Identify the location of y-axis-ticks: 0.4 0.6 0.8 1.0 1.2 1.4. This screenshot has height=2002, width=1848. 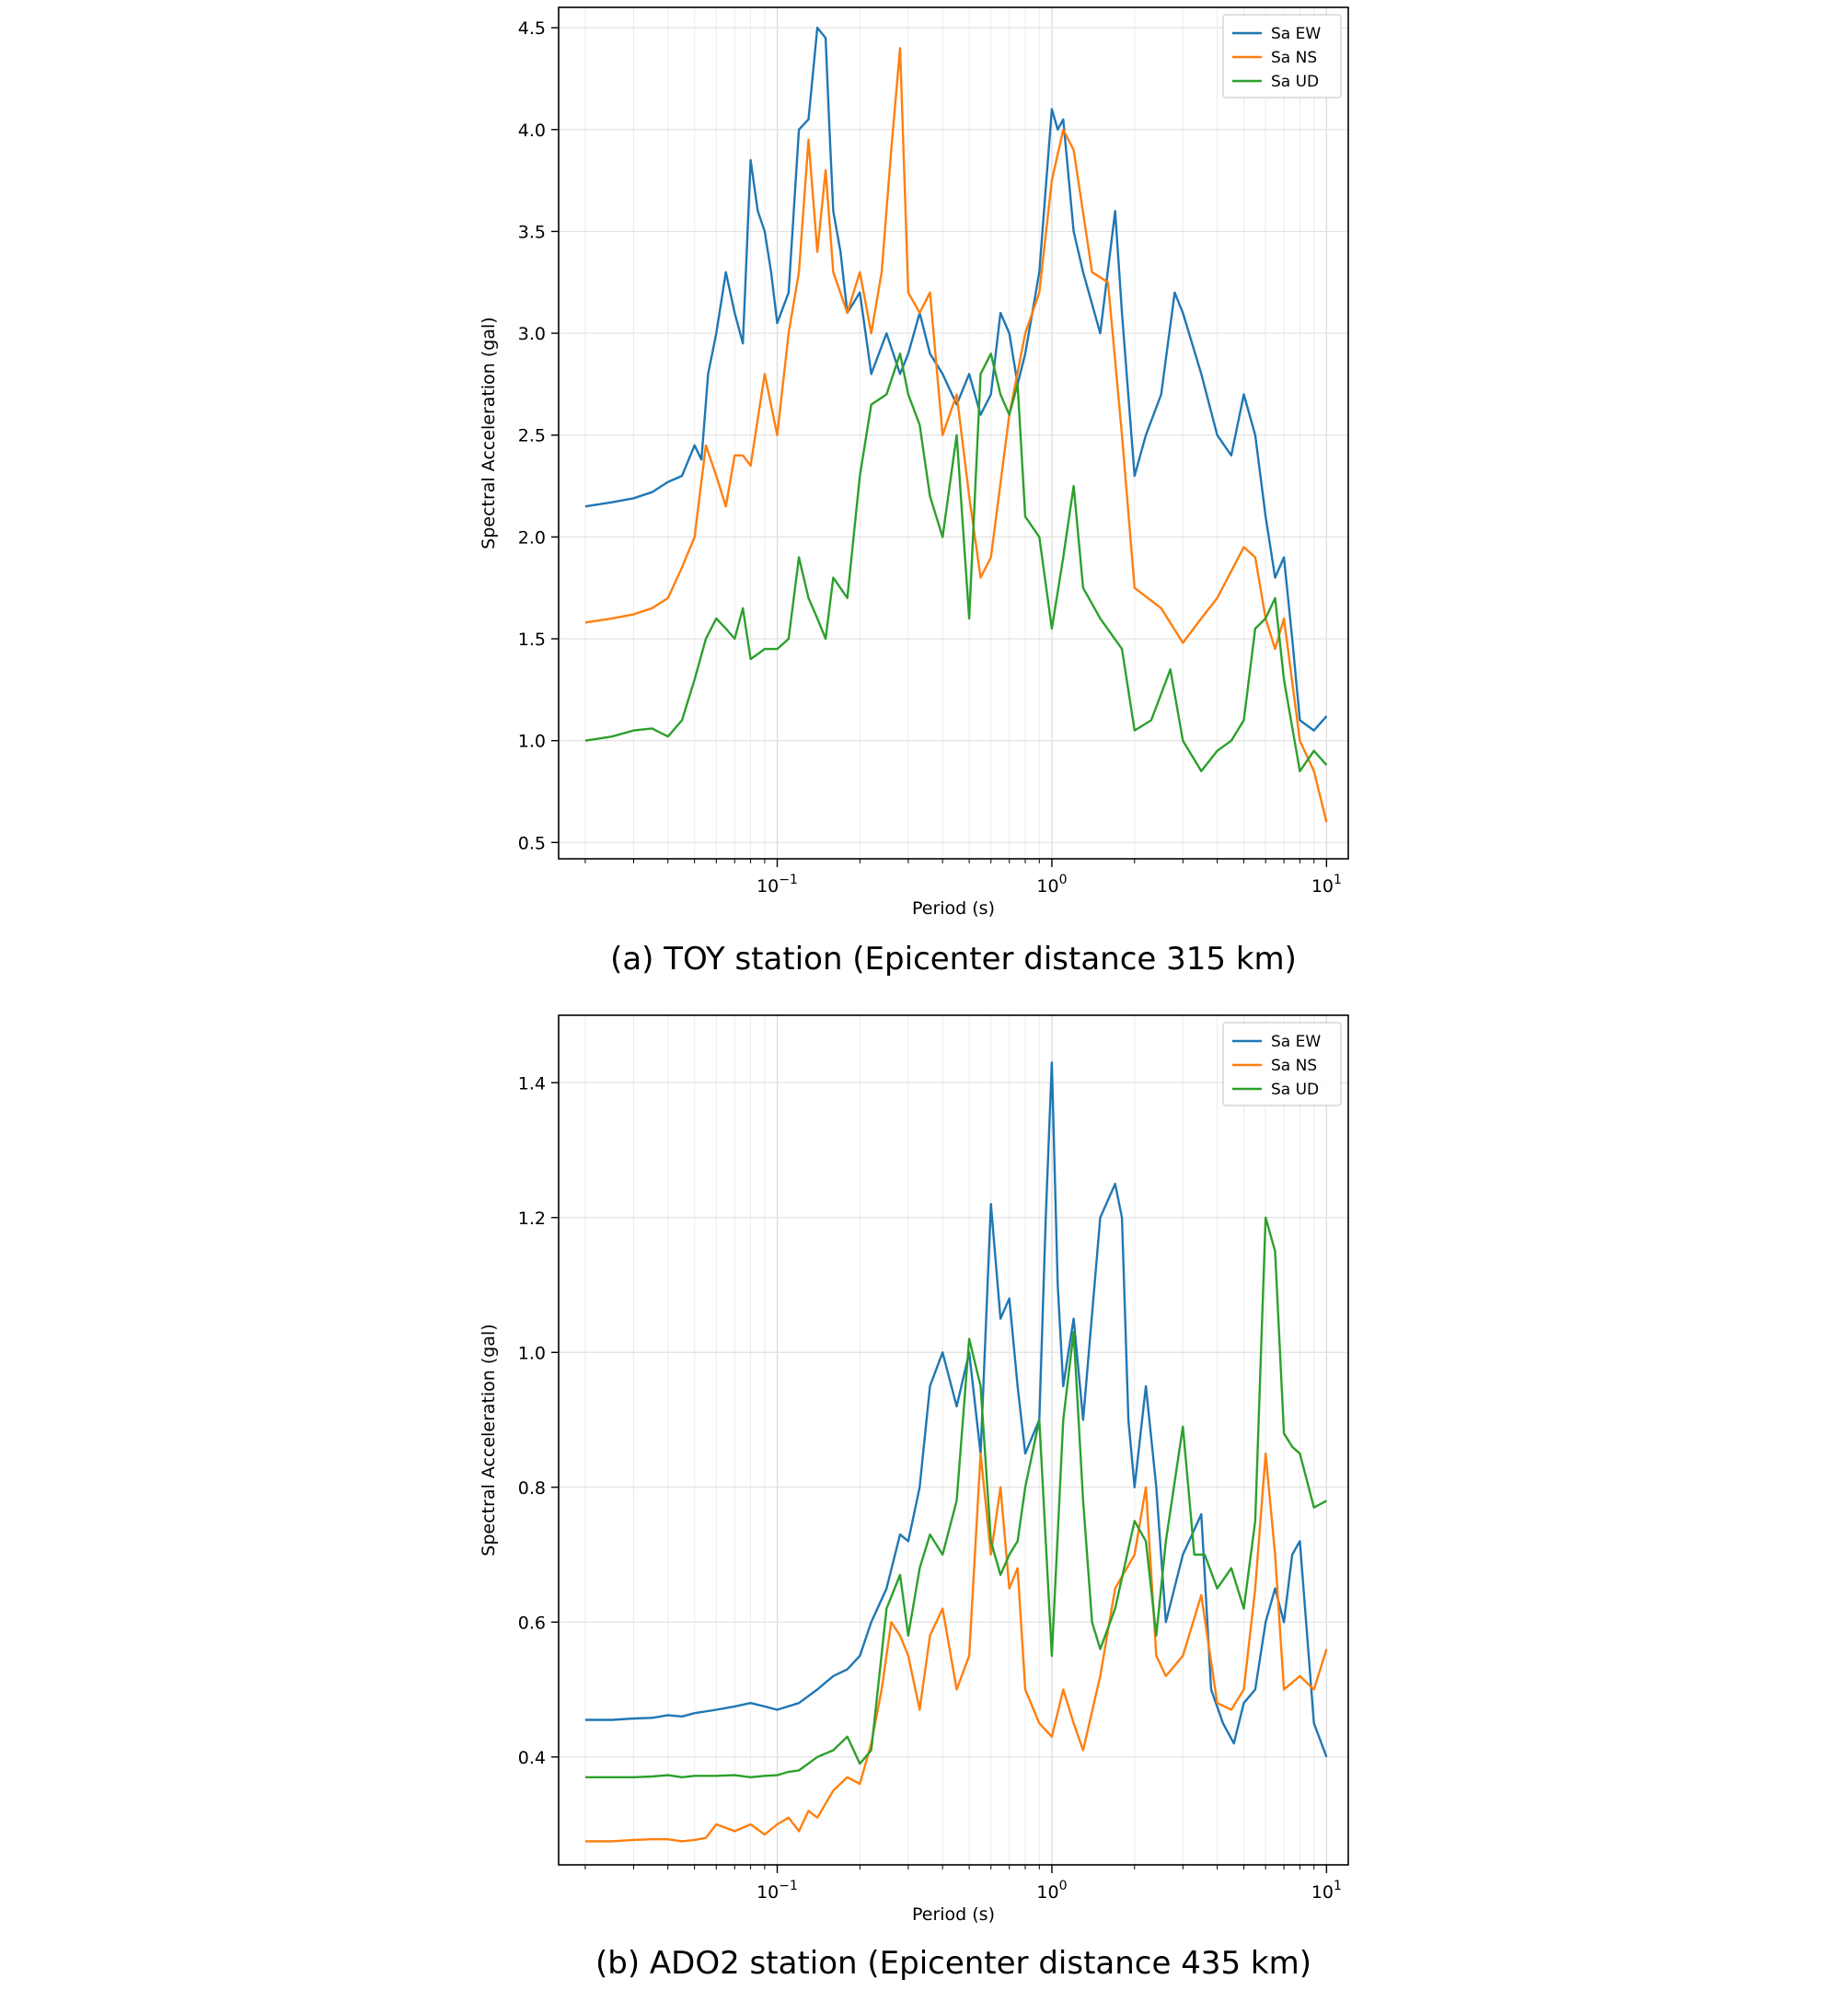
(538, 1420).